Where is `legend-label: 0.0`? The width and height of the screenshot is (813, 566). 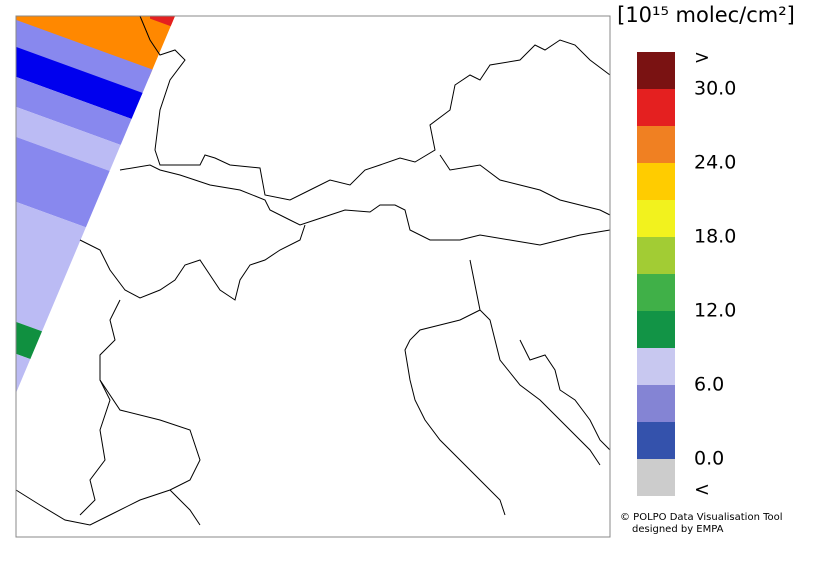
legend-label: 0.0 is located at coordinates (709, 459).